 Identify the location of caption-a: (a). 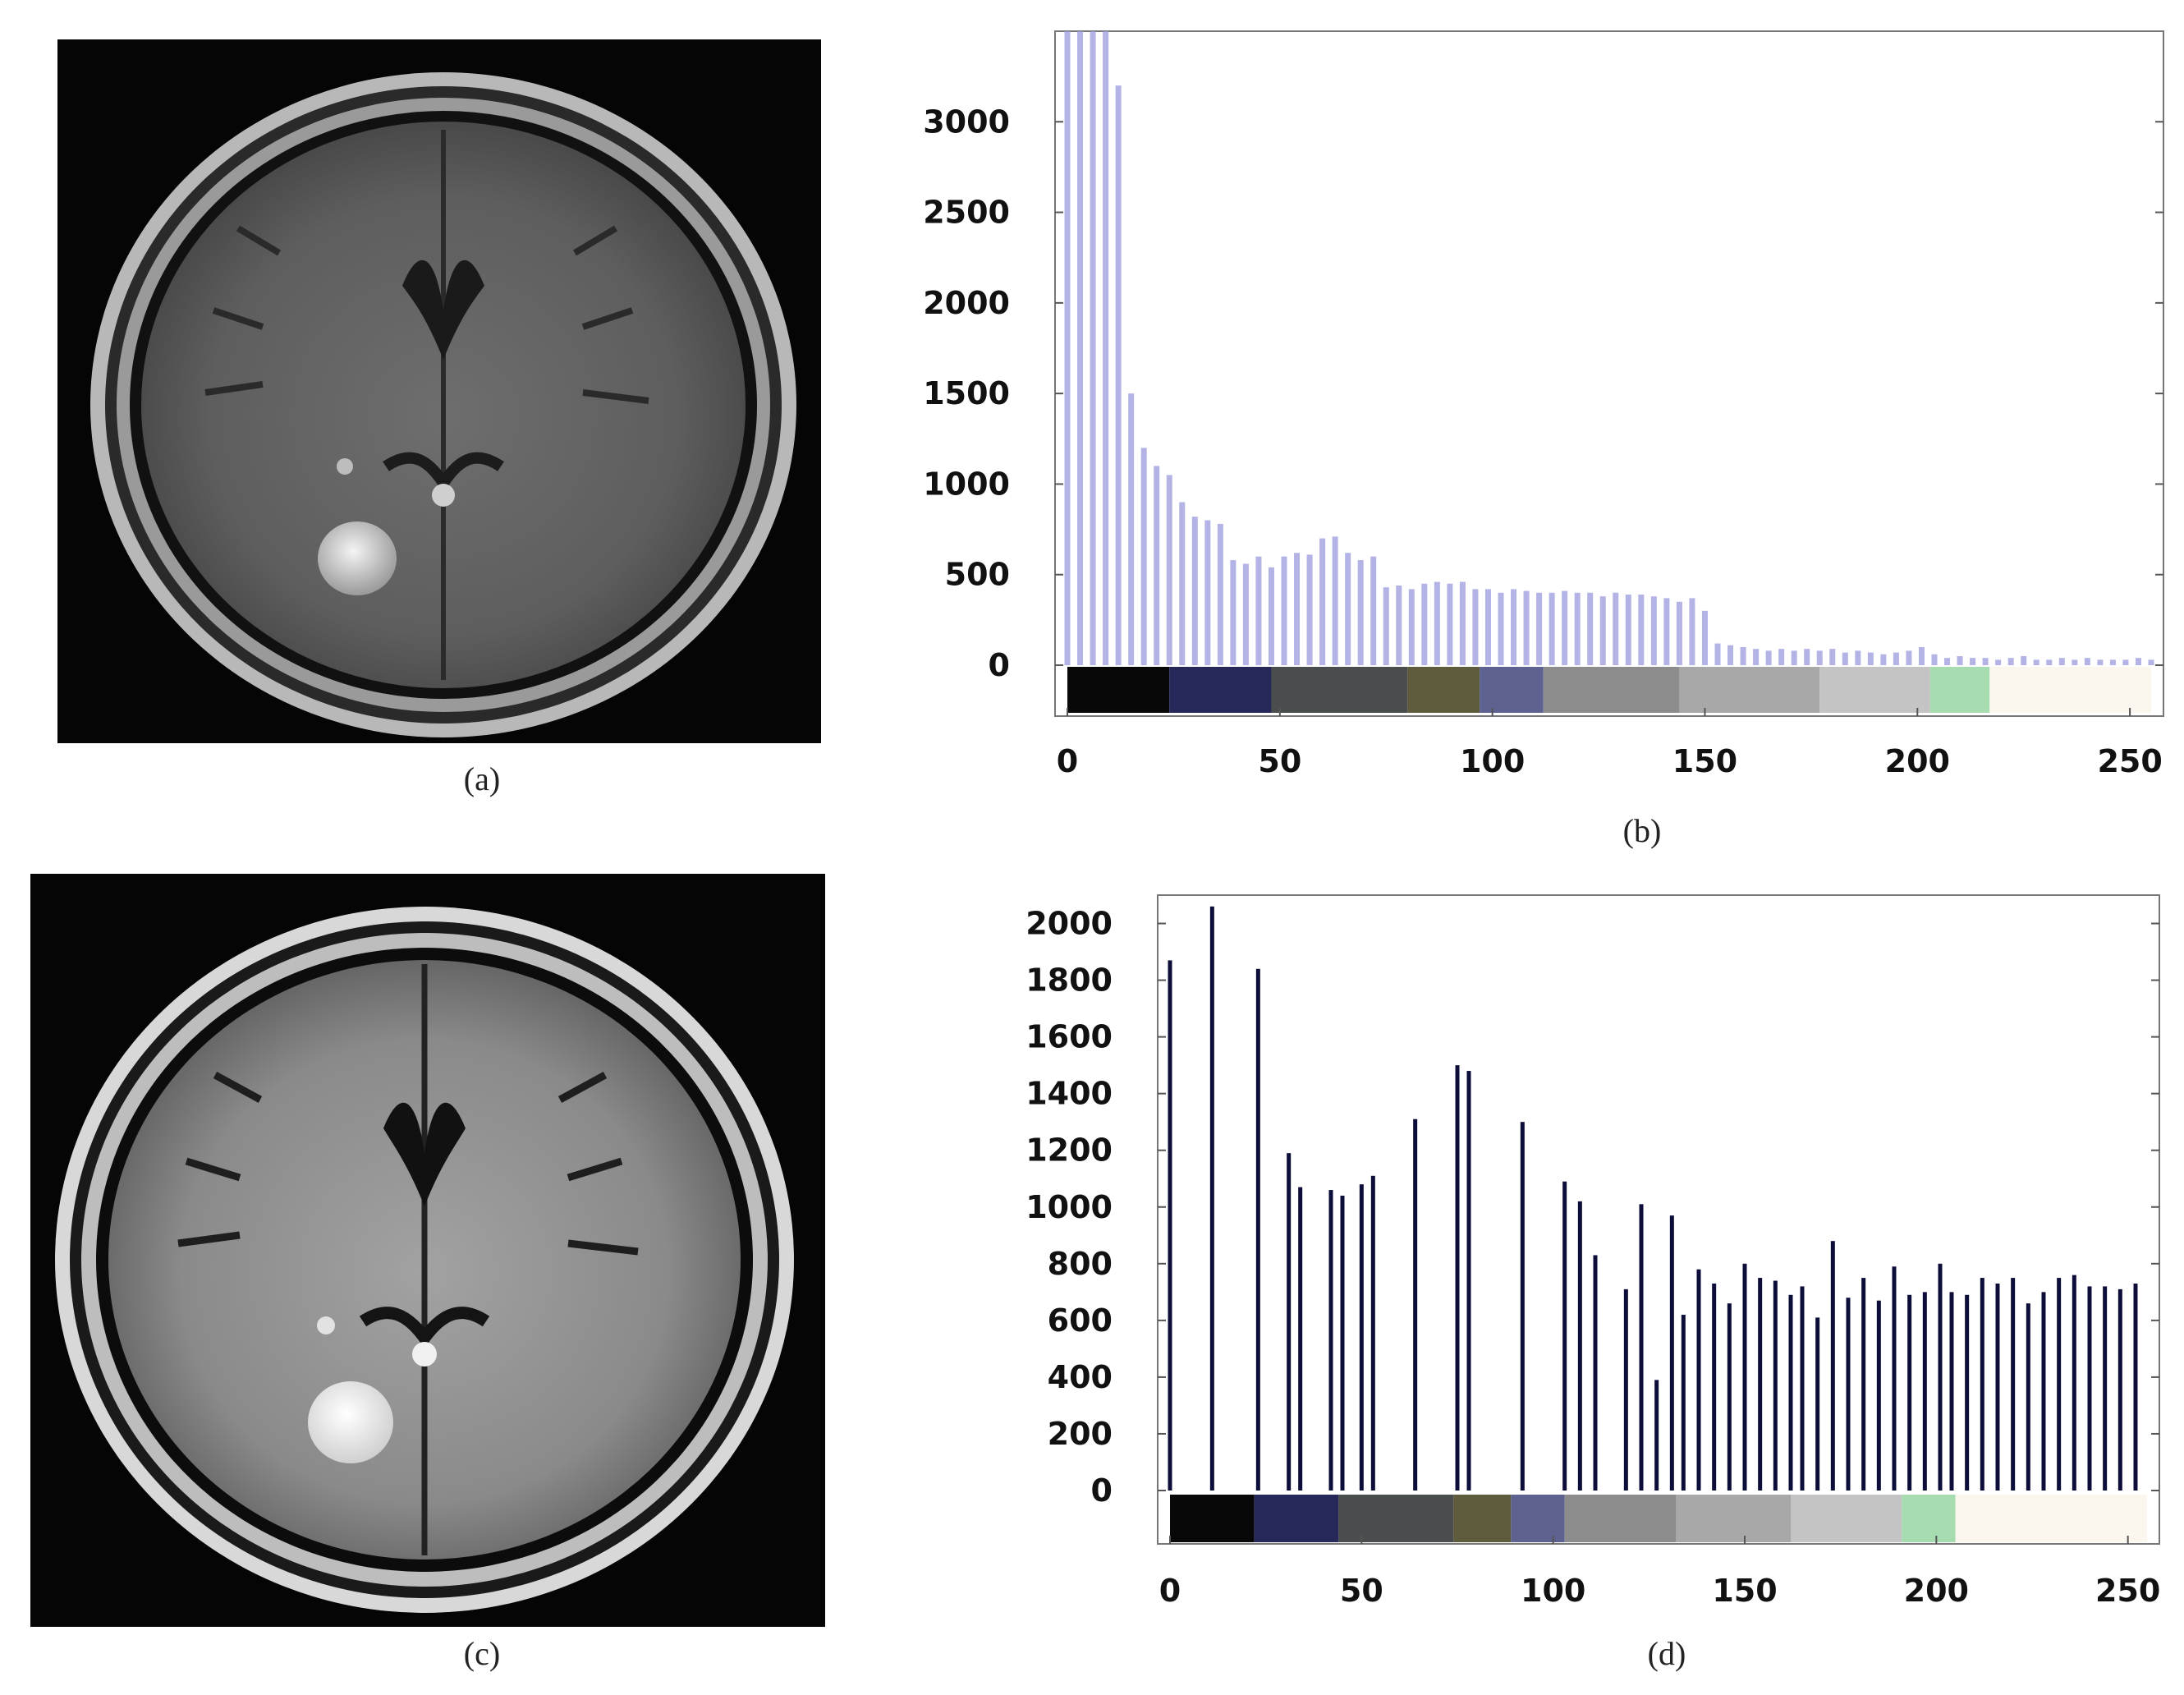
(482, 778).